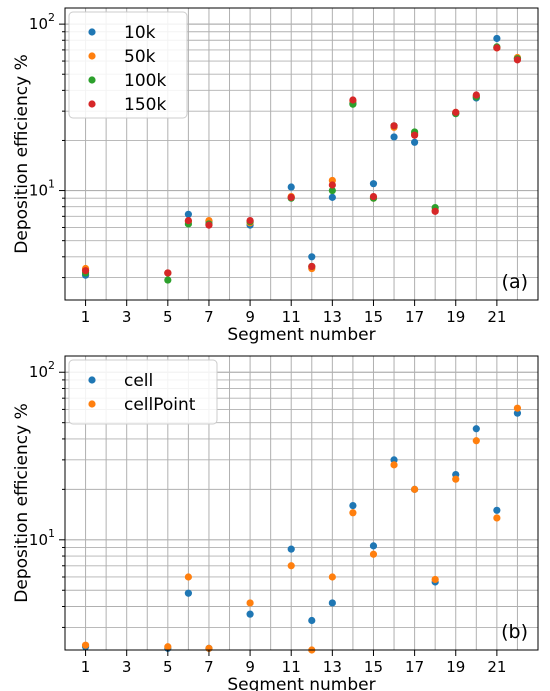 This screenshot has height=691, width=550. What do you see at coordinates (515, 282) in the screenshot?
I see `panel-a-tag: (a)` at bounding box center [515, 282].